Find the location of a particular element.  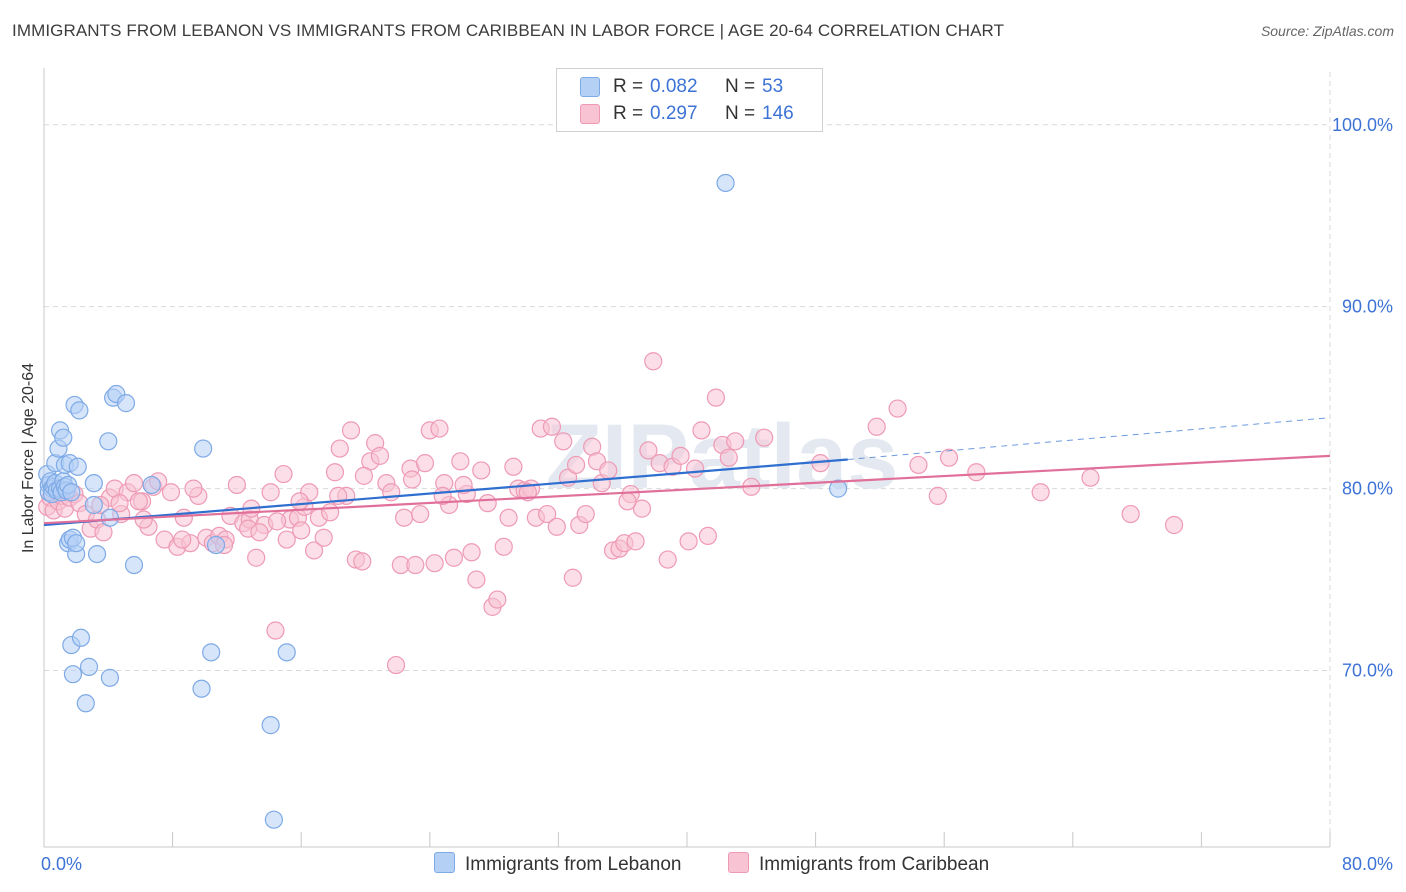

legend-item-caribbean: Immigrants from Caribbean is located at coordinates (858, 864).